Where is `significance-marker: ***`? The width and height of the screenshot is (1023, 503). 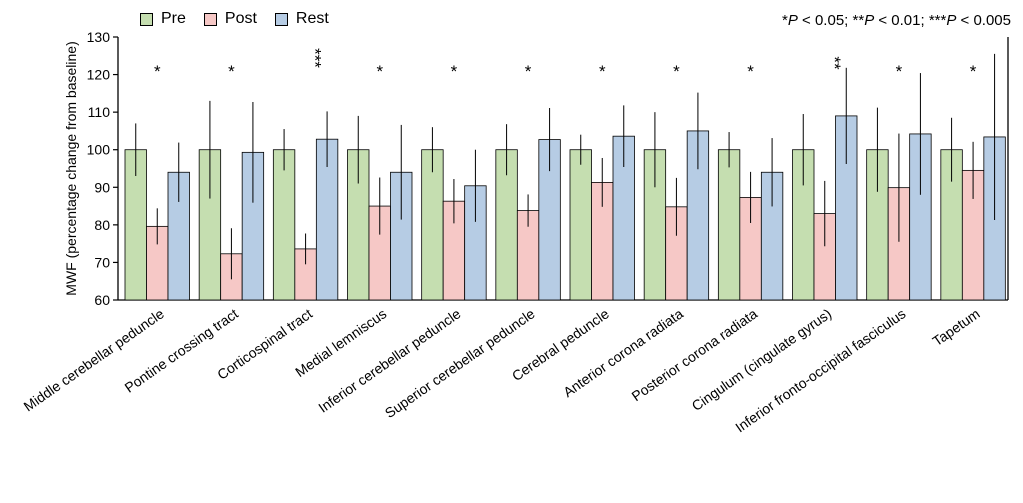 significance-marker: *** is located at coordinates (315, 58).